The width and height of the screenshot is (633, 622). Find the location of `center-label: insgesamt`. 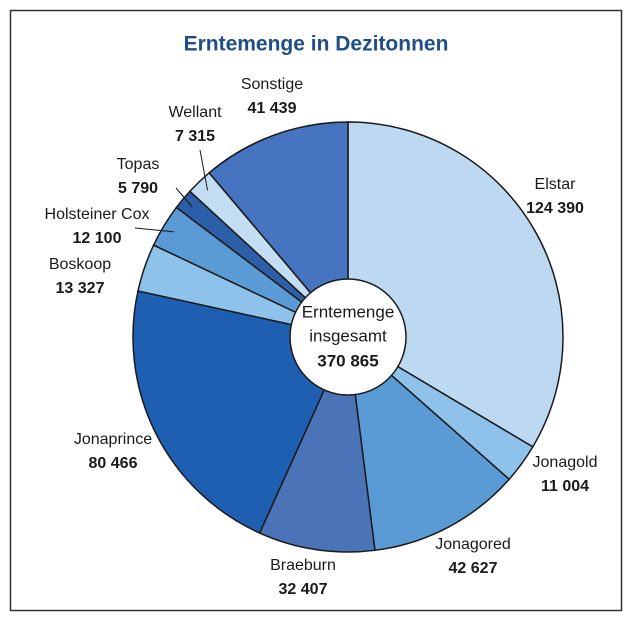

center-label: insgesamt is located at coordinates (348, 335).